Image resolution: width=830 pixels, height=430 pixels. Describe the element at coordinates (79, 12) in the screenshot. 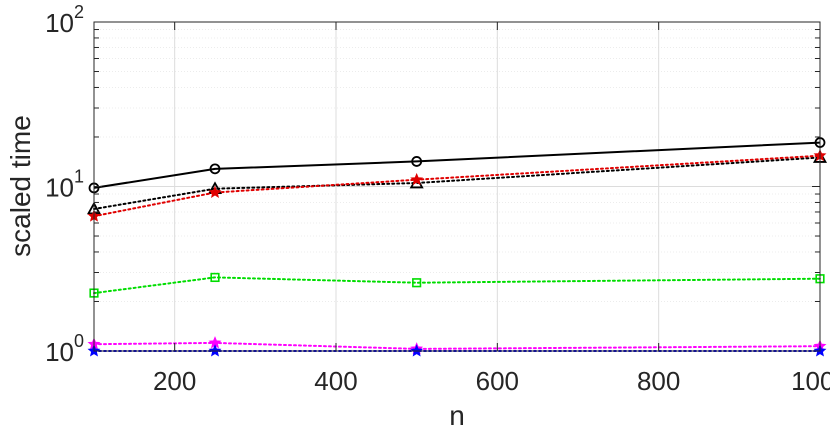

I see `y-tick-exponent: 2` at that location.